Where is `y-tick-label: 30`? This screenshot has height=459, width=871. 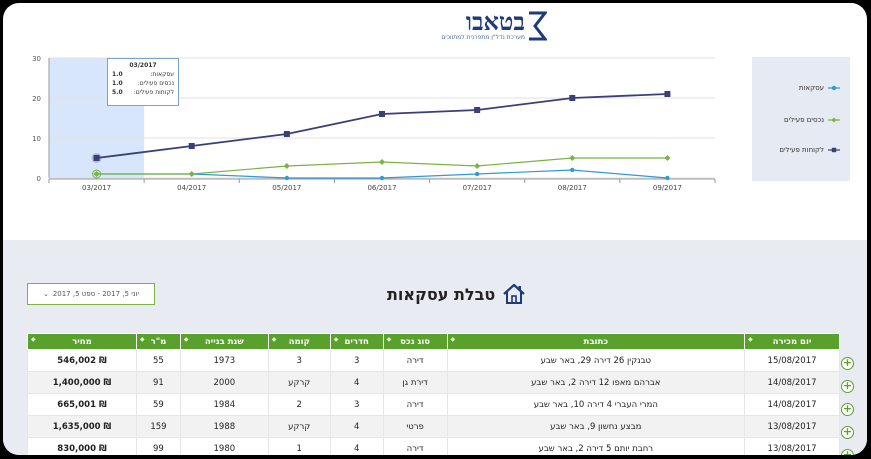 y-tick-label: 30 is located at coordinates (36, 59).